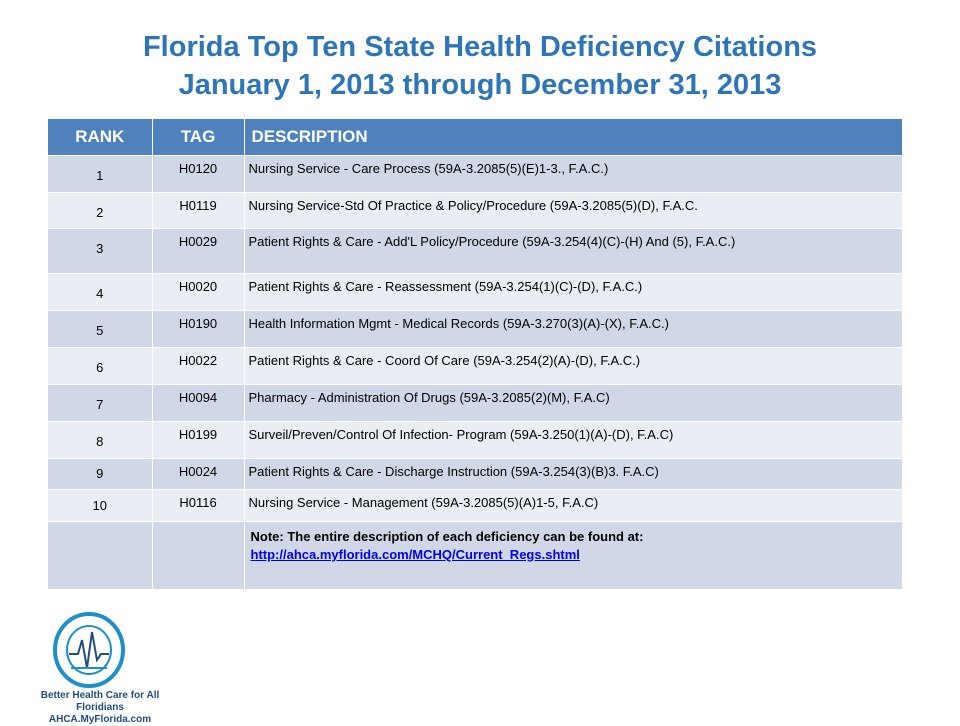 This screenshot has height=726, width=960. What do you see at coordinates (198, 329) in the screenshot?
I see `tag-cell: H0190` at bounding box center [198, 329].